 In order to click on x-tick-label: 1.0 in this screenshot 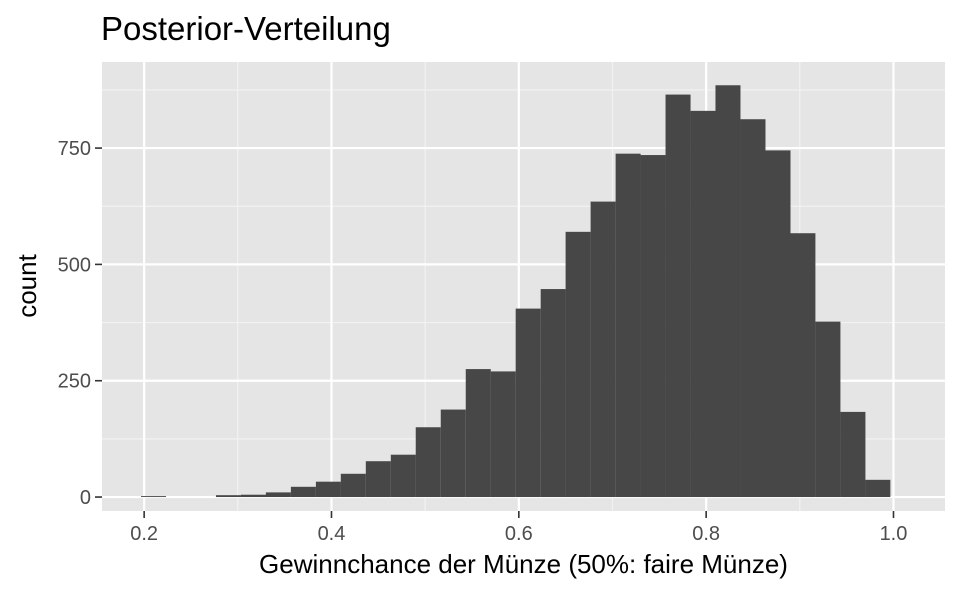, I will do `click(894, 534)`.